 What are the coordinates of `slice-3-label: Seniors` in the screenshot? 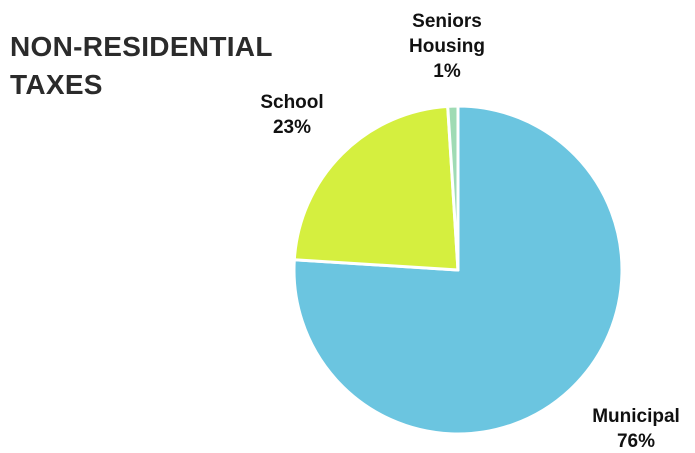 It's located at (447, 21).